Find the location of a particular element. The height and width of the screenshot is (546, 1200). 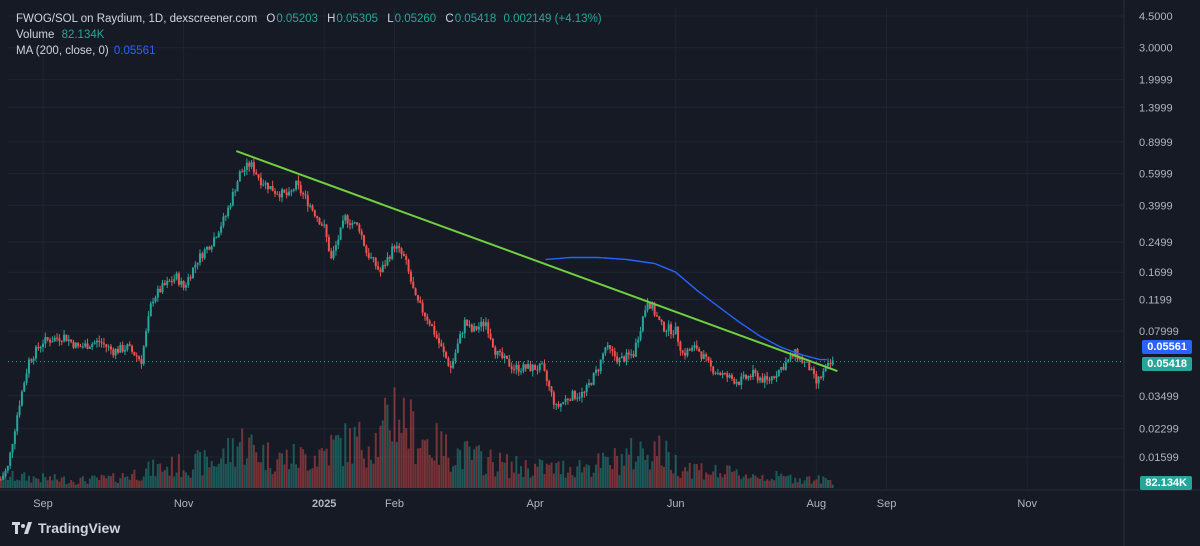

legend-volume-row: Volume 82.134K is located at coordinates (309, 35).